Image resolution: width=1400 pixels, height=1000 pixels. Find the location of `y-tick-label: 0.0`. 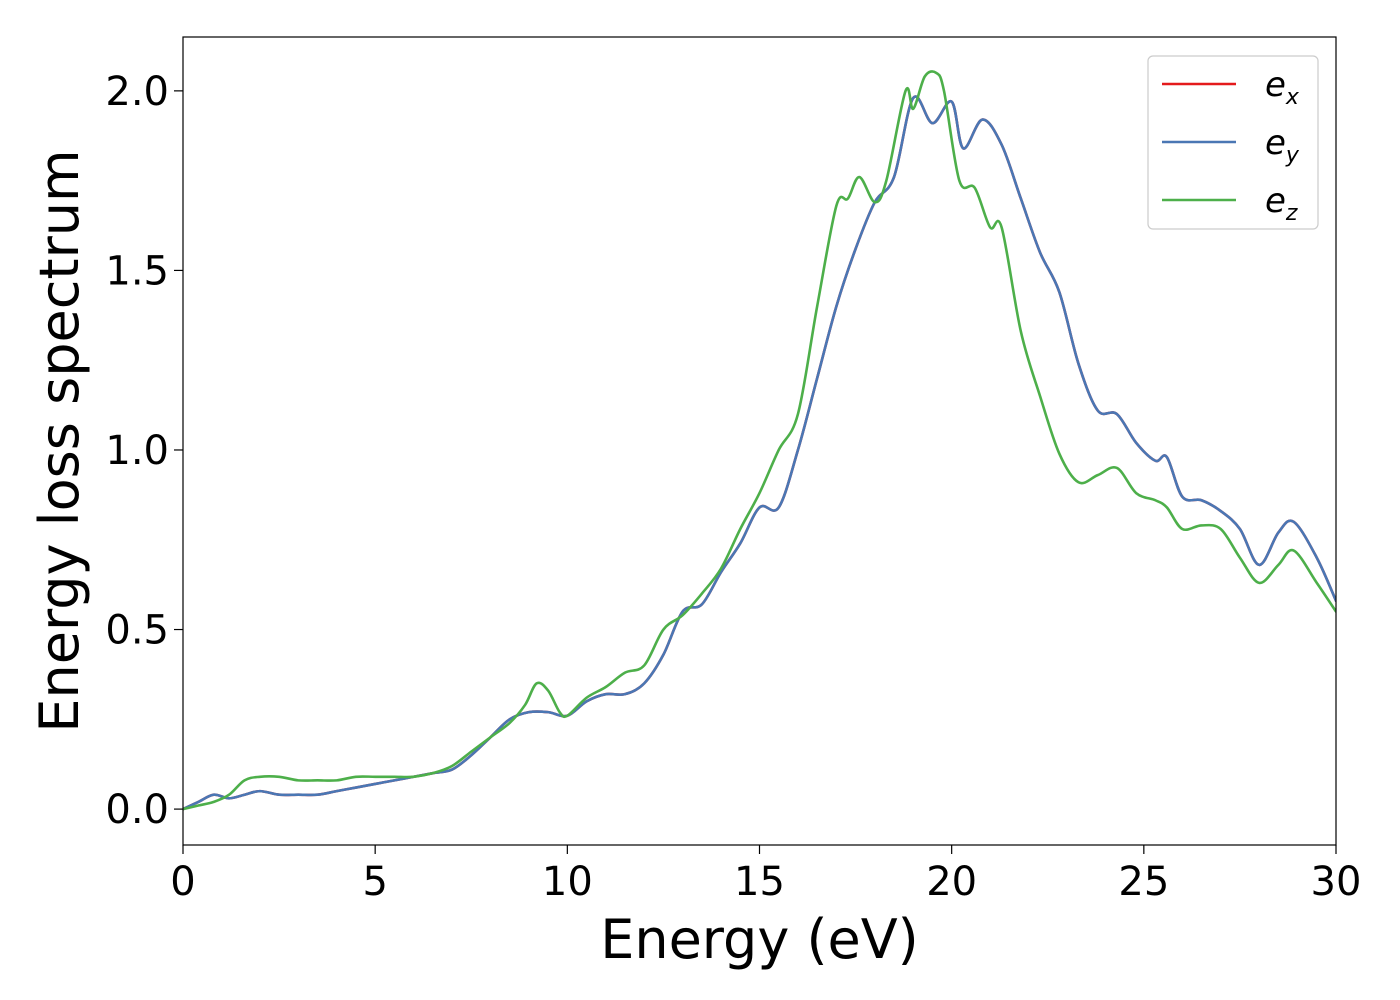

y-tick-label: 0.0 is located at coordinates (137, 810).